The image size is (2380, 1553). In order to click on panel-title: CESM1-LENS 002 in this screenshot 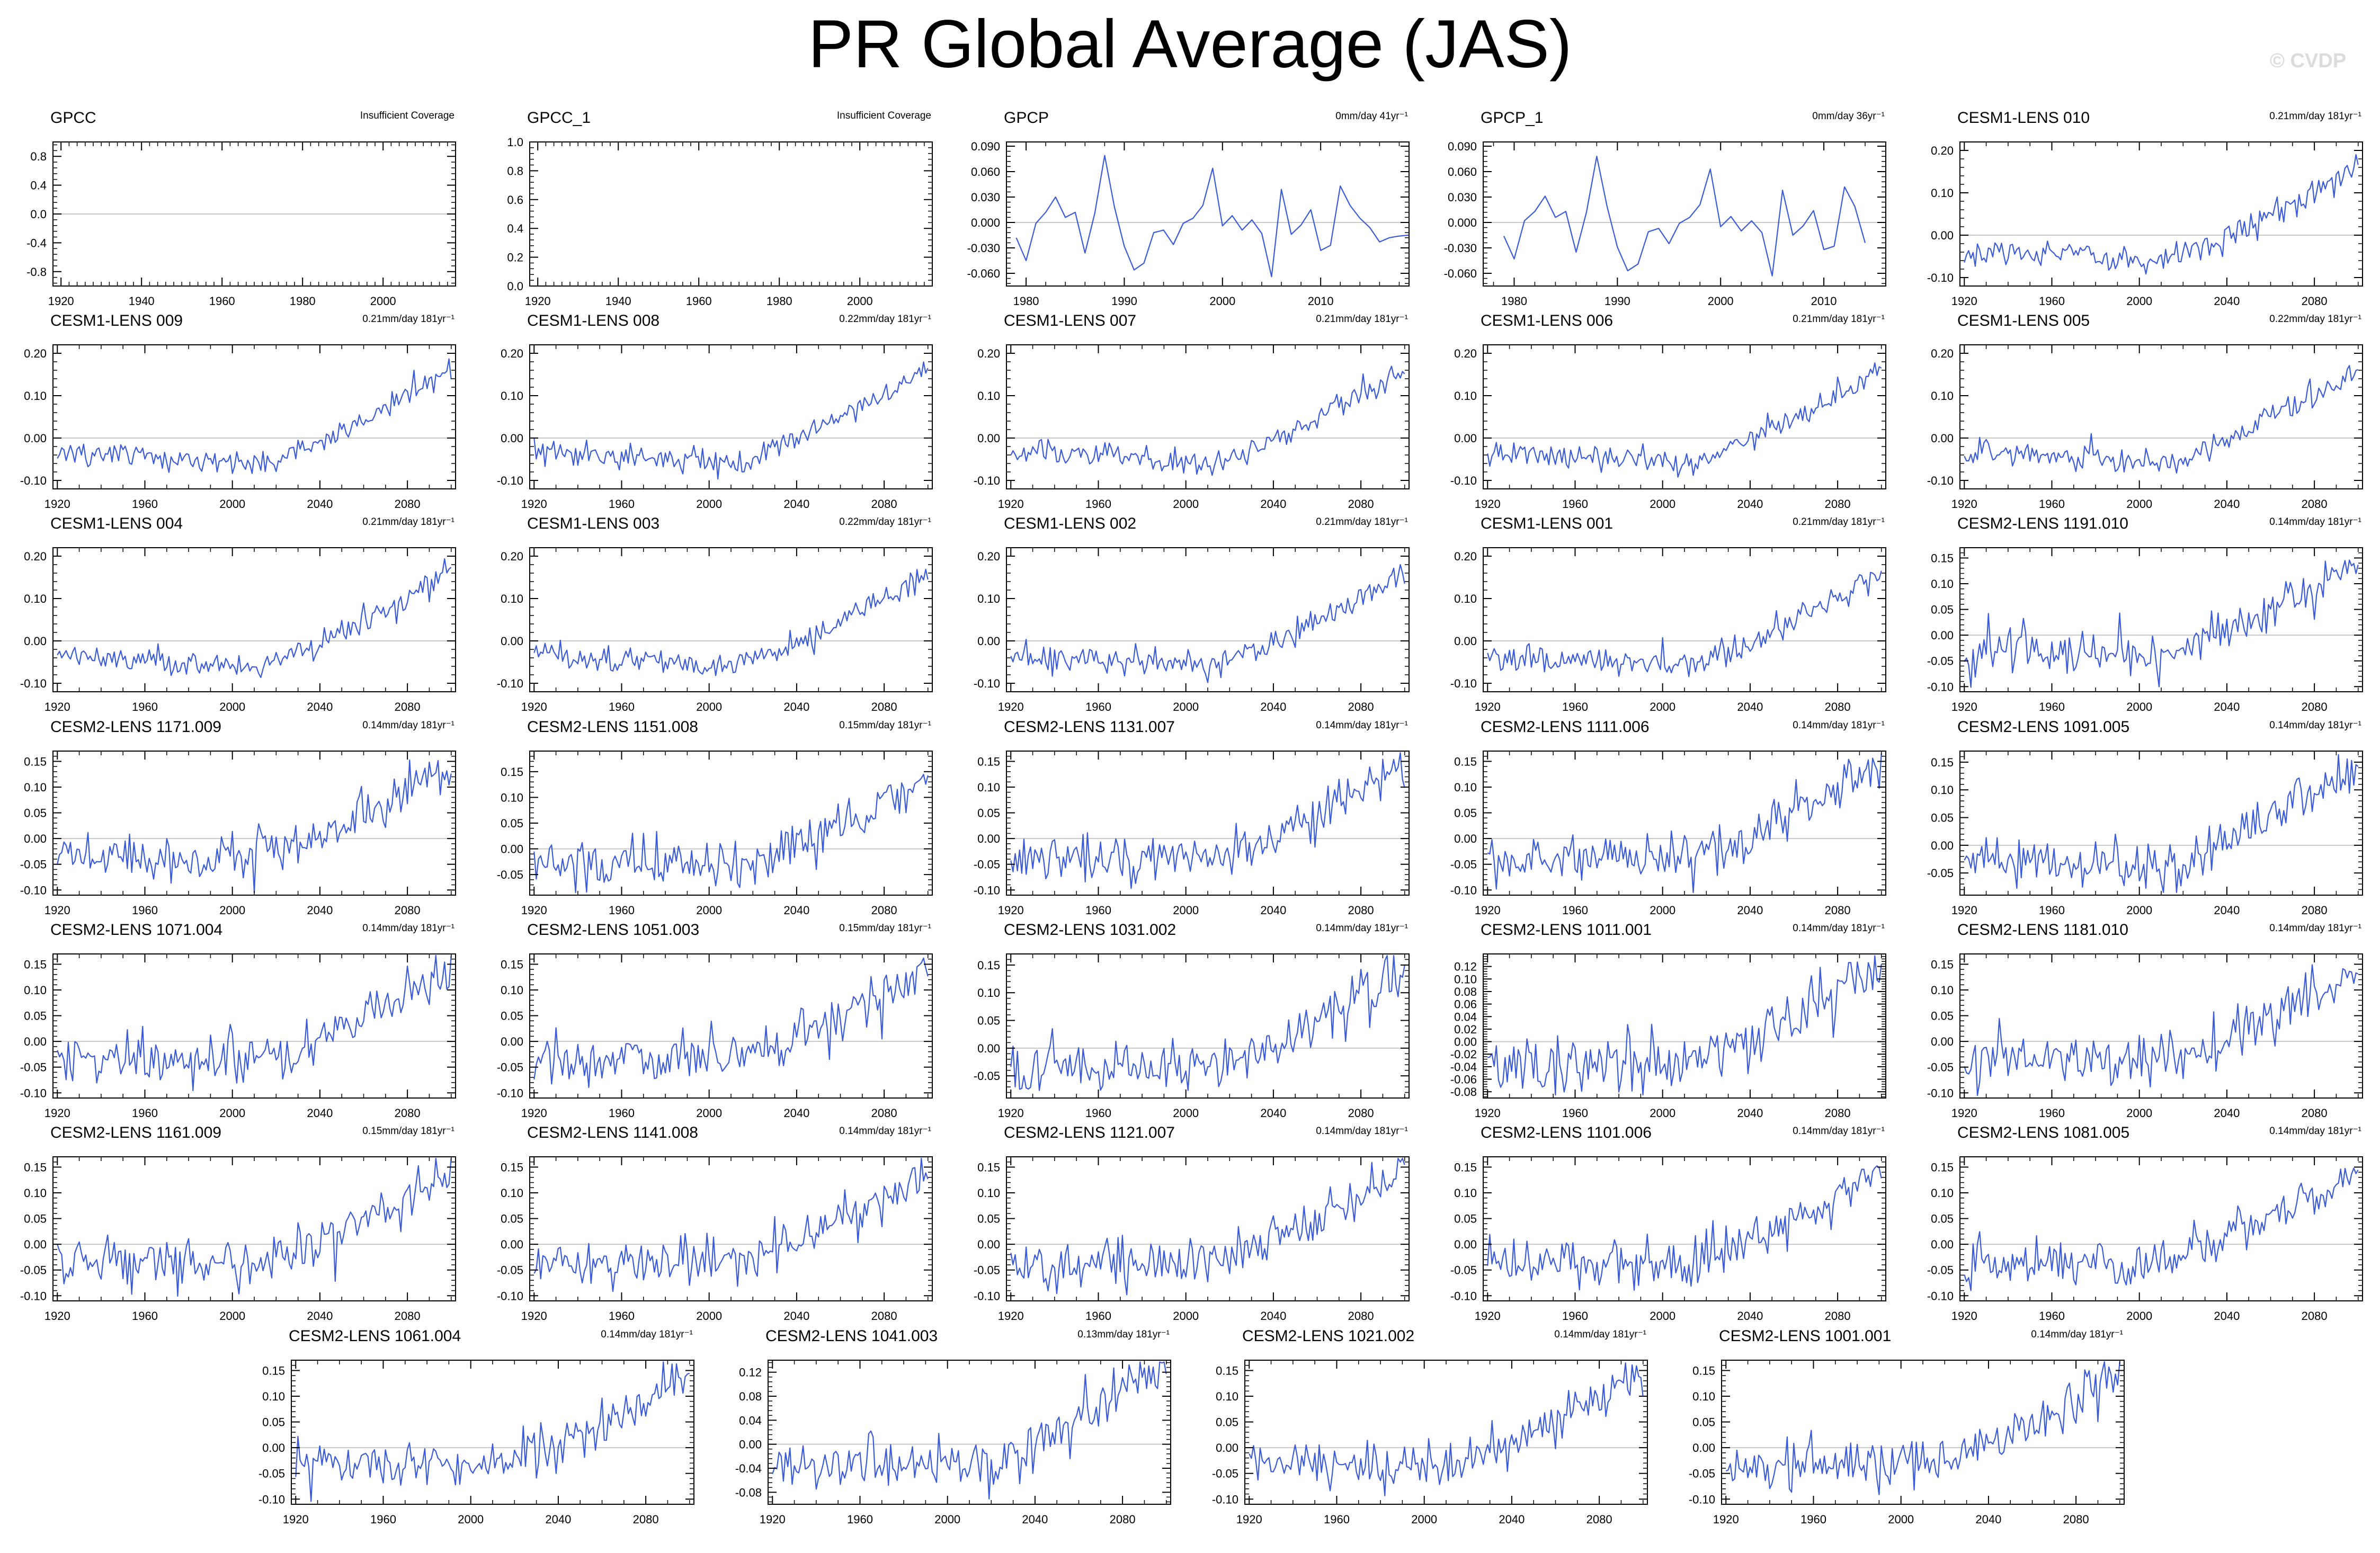, I will do `click(1070, 523)`.